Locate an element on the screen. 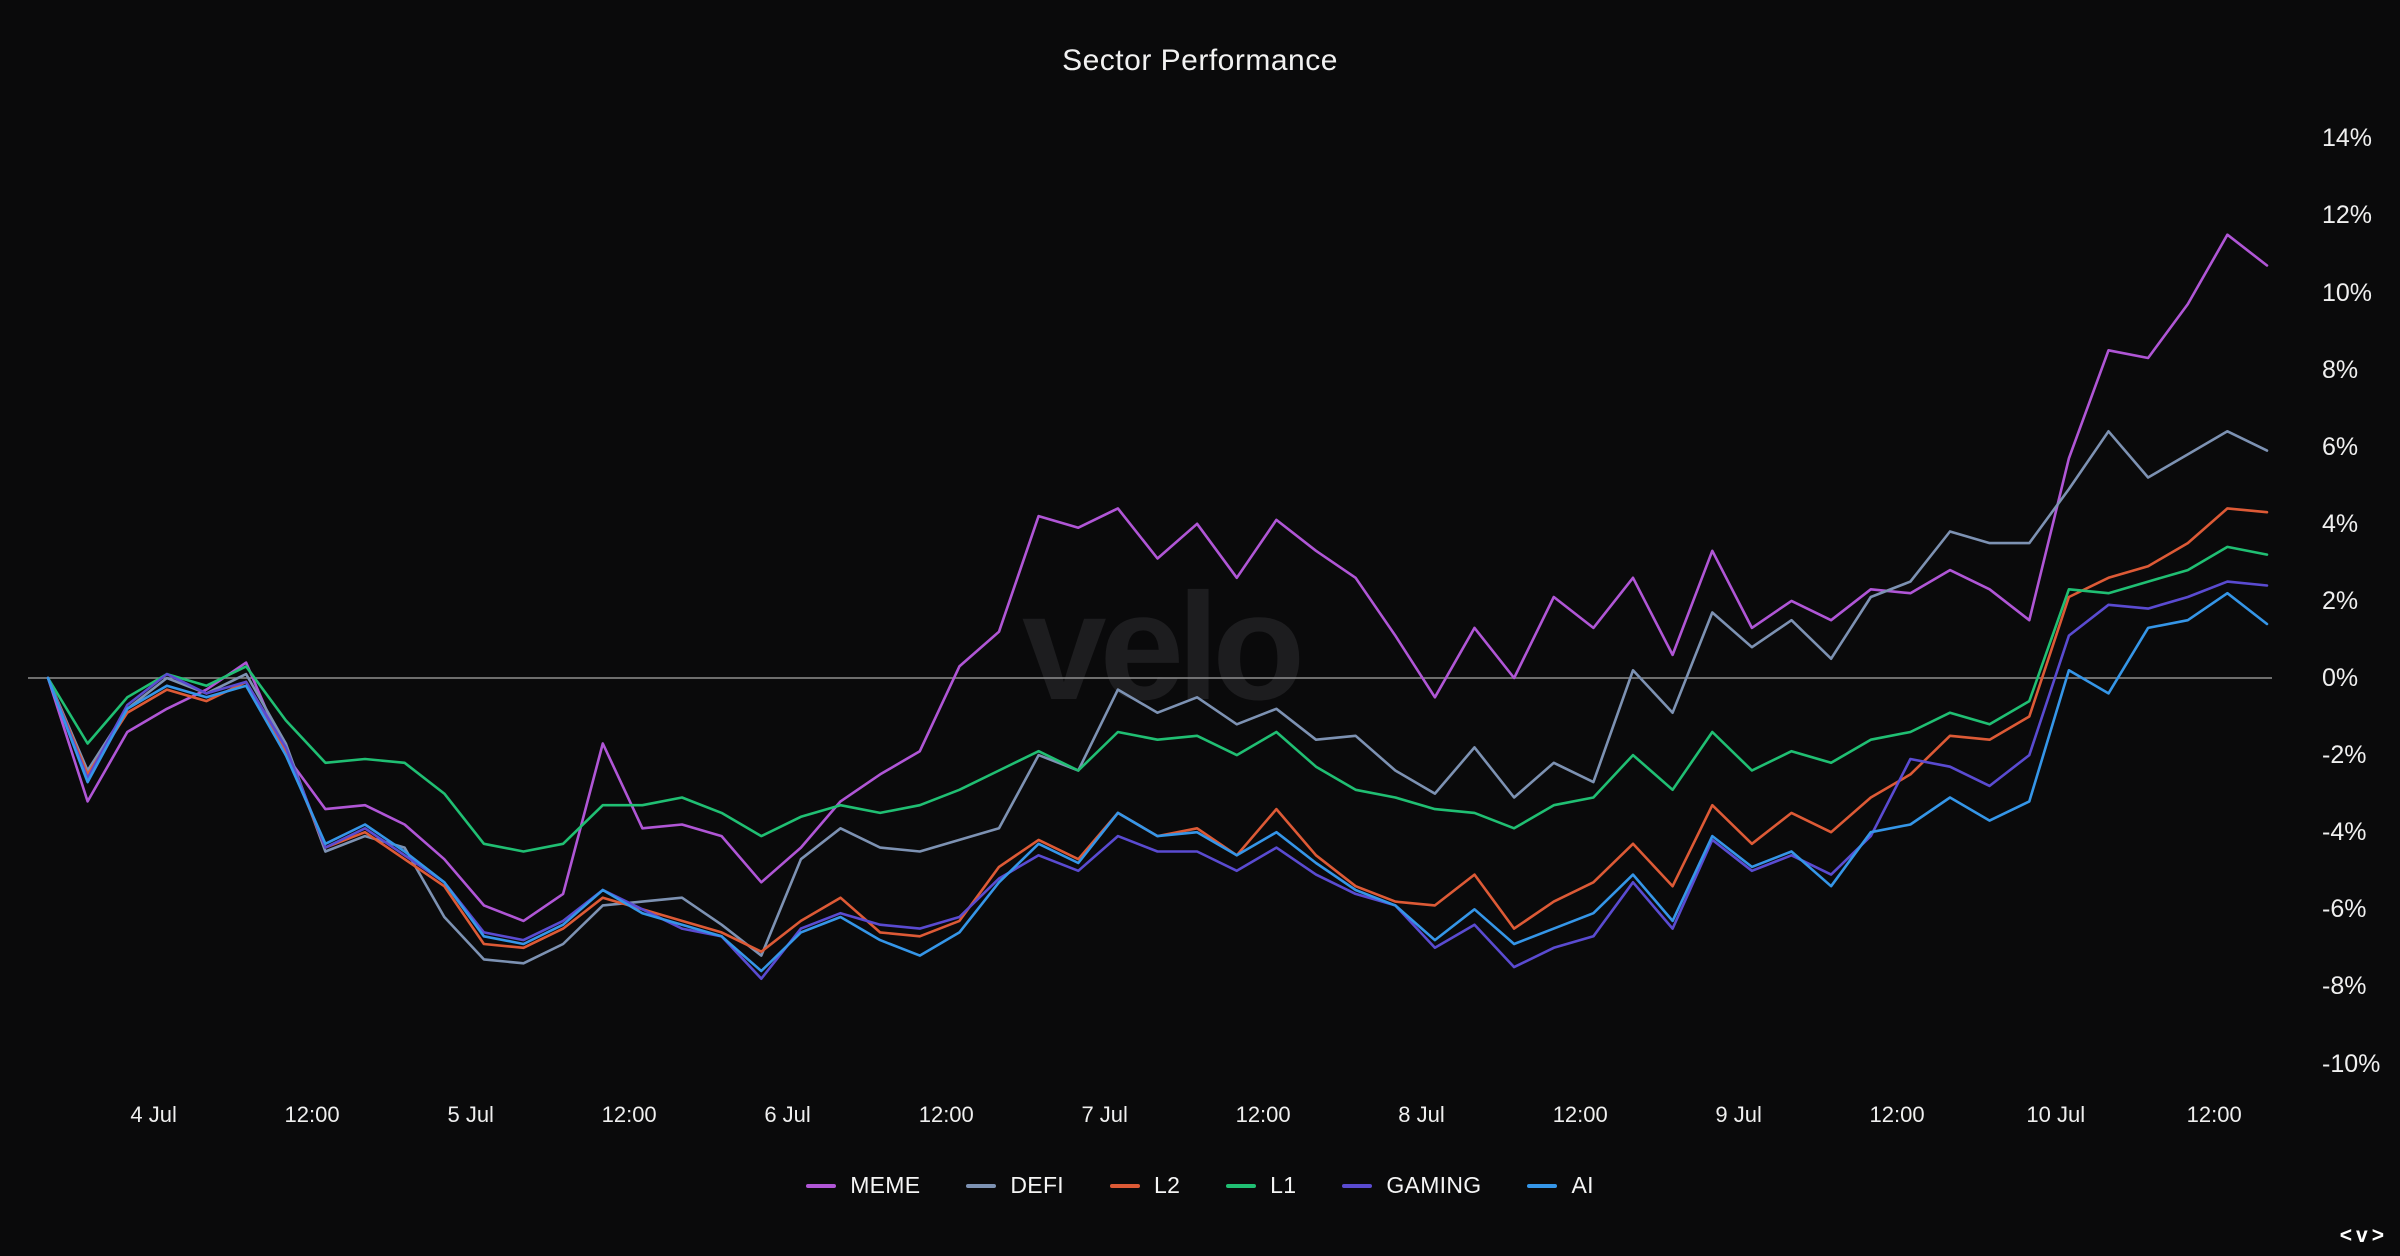 The width and height of the screenshot is (2400, 1256). y-tick-label: 14% is located at coordinates (2347, 138).